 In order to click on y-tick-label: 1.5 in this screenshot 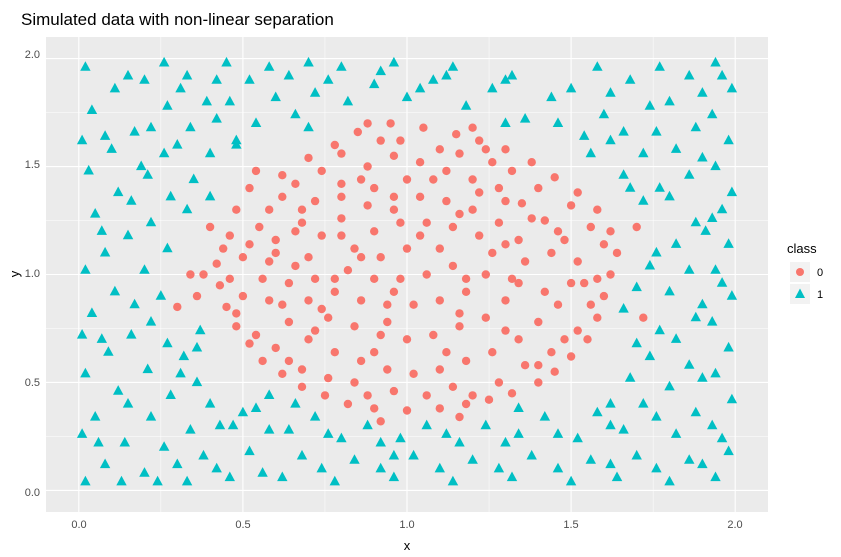, I will do `click(32, 165)`.